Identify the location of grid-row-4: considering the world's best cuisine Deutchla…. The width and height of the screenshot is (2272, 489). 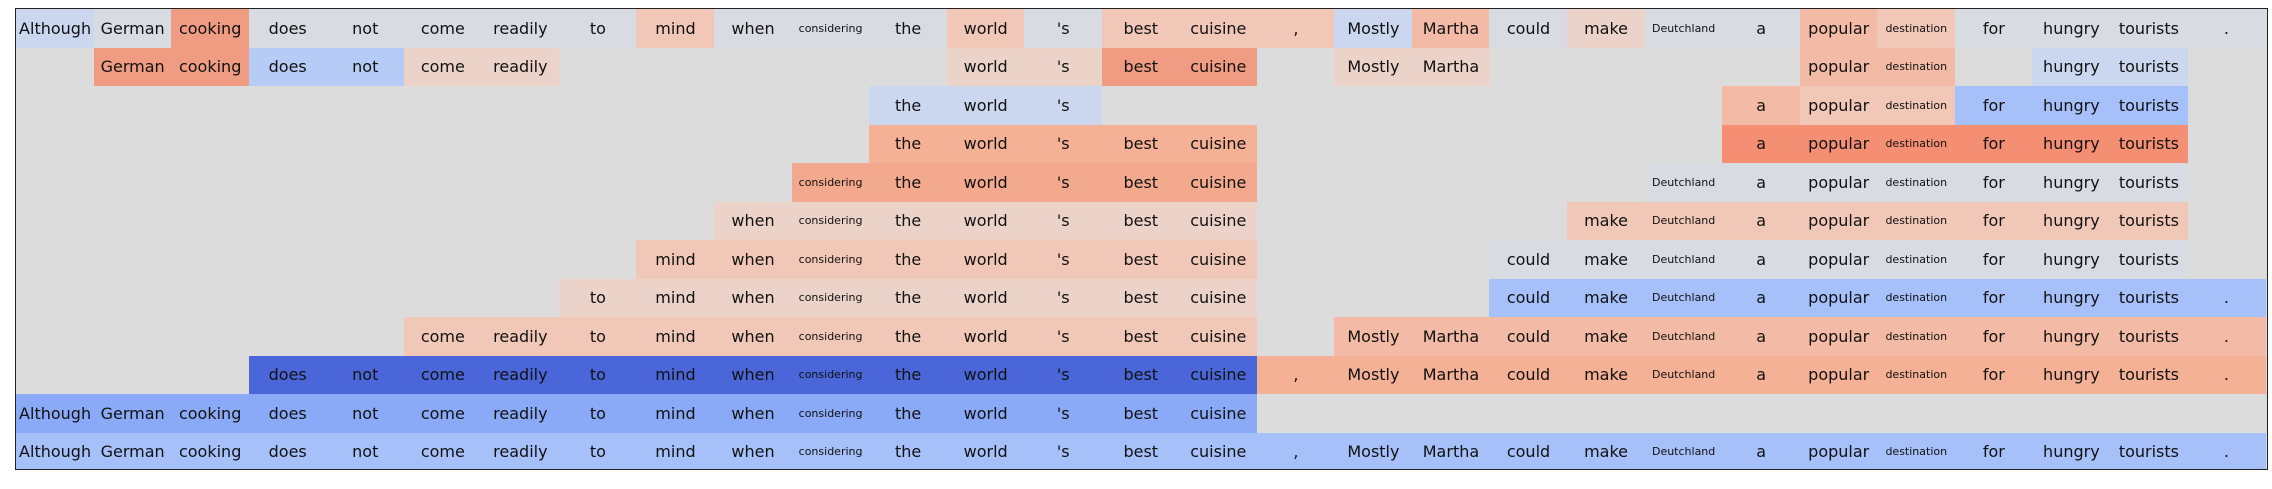
(1140, 182).